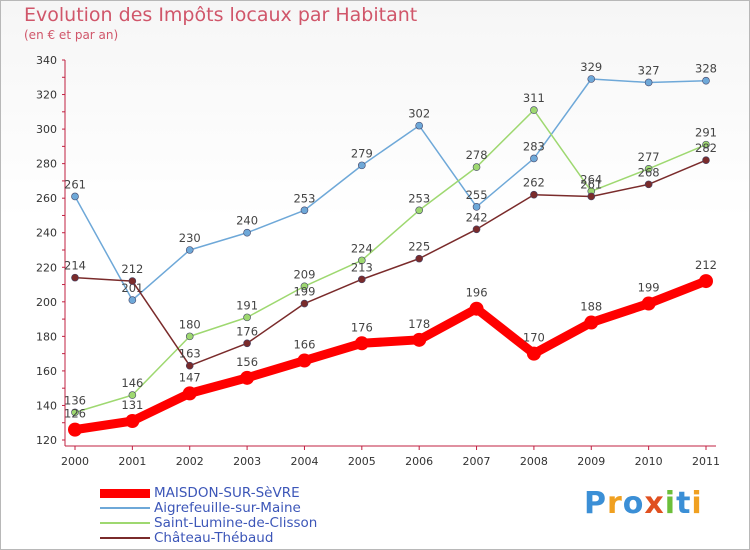 Image resolution: width=750 pixels, height=550 pixels. What do you see at coordinates (190, 238) in the screenshot?
I see `data-label: 230` at bounding box center [190, 238].